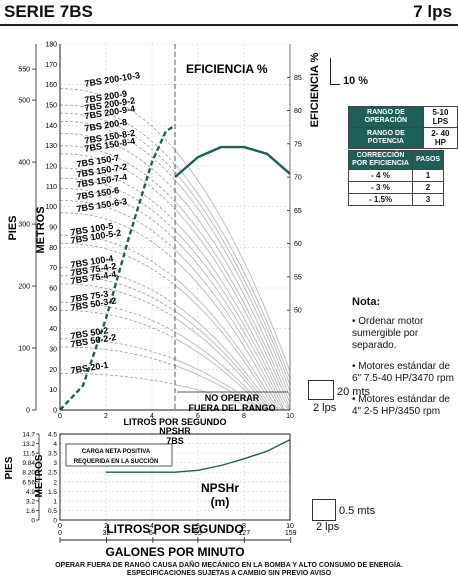 The height and width of the screenshot is (579, 458). I want to click on x-tick-label: 10, so click(290, 416).